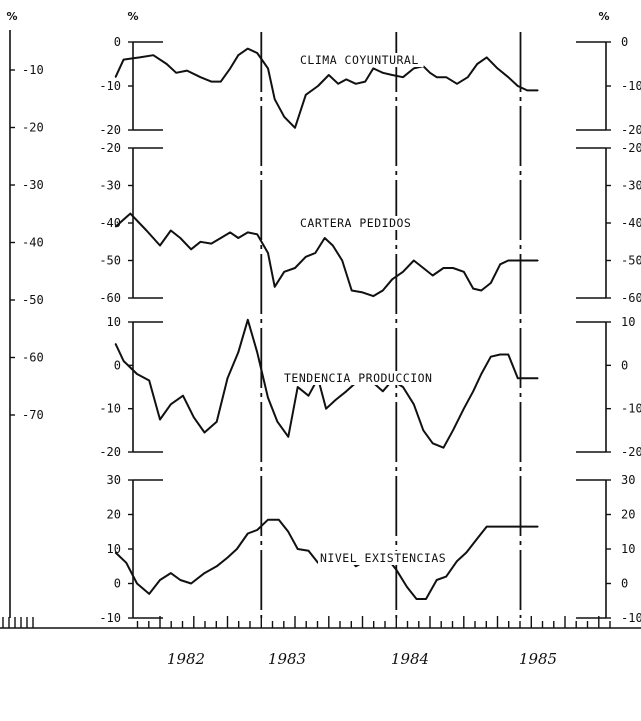 Image resolution: width=641 pixels, height=721 pixels. What do you see at coordinates (132, 16) in the screenshot?
I see `center-unit-label: %` at bounding box center [132, 16].